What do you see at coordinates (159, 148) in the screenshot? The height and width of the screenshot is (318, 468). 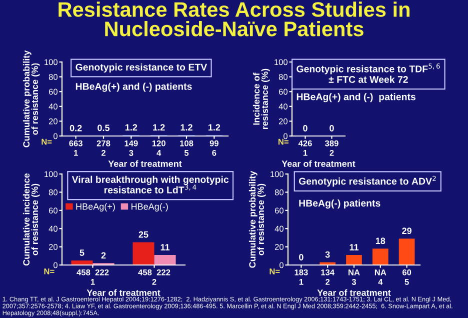 I see `x-tick-label: 120 4` at bounding box center [159, 148].